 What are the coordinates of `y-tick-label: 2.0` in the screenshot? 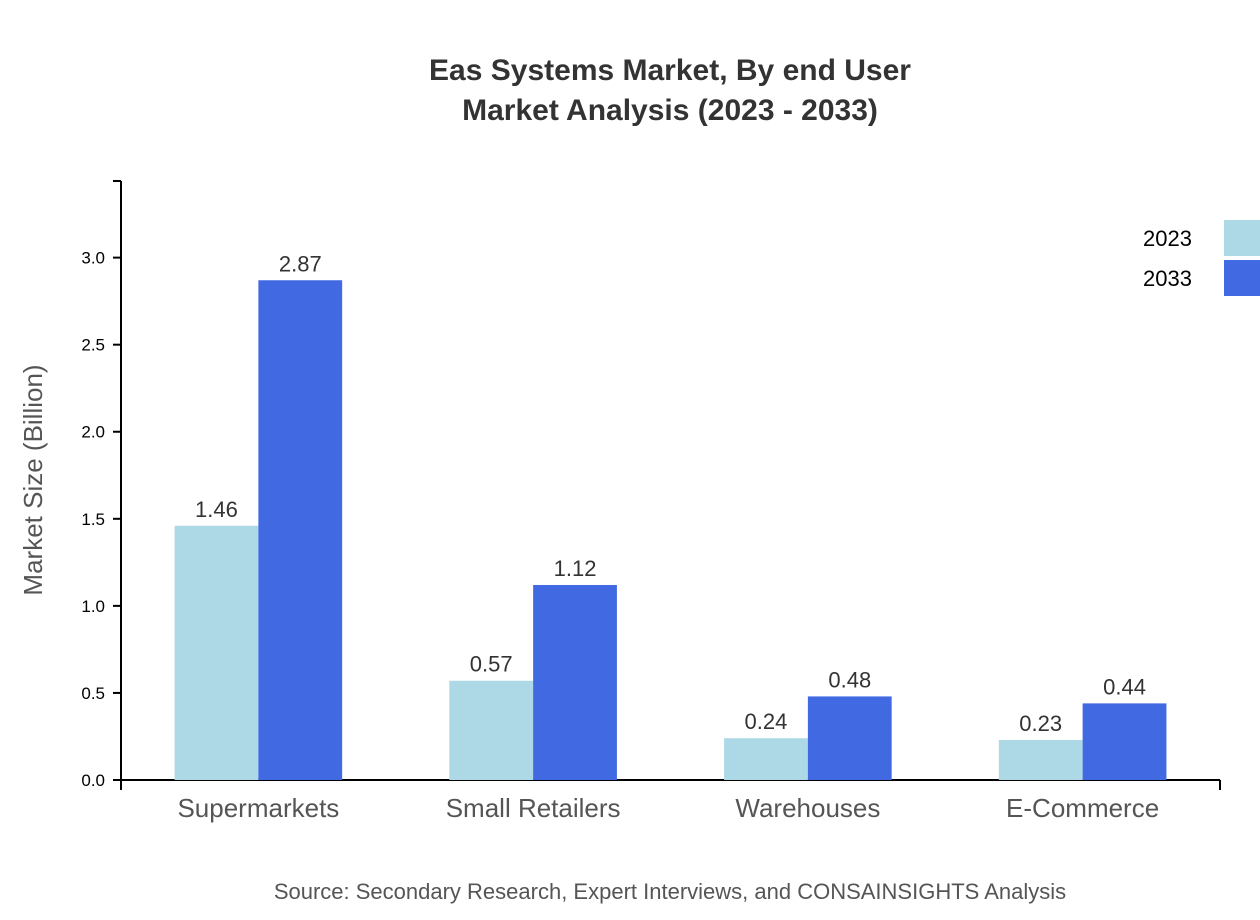 It's located at (93, 432).